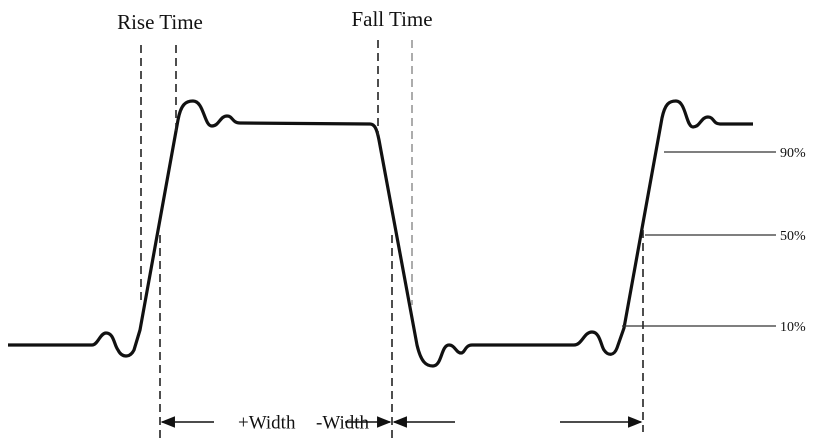 The width and height of the screenshot is (823, 443). I want to click on fall-time-label: Fall Time, so click(391, 19).